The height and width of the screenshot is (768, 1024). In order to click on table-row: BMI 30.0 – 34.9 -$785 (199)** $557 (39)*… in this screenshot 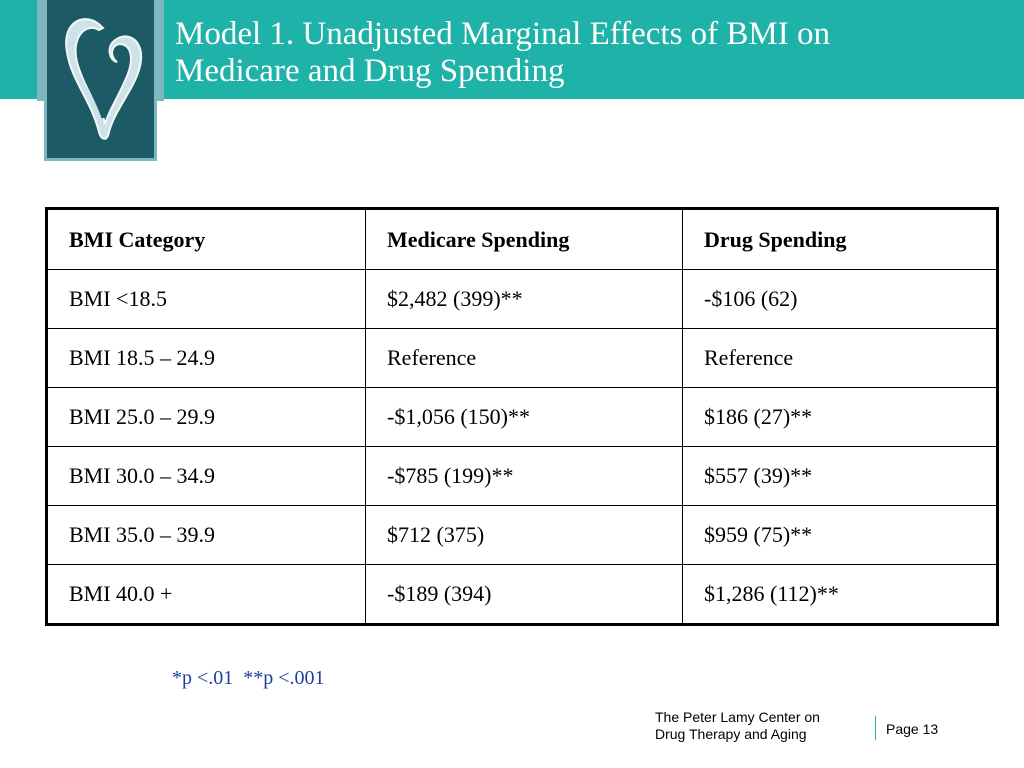, I will do `click(522, 476)`.